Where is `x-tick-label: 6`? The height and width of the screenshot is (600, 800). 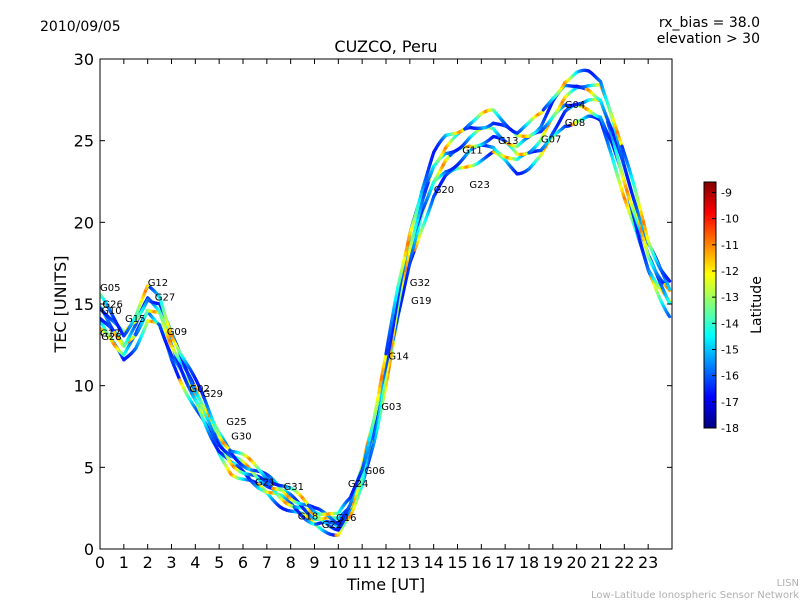 x-tick-label: 6 is located at coordinates (243, 562).